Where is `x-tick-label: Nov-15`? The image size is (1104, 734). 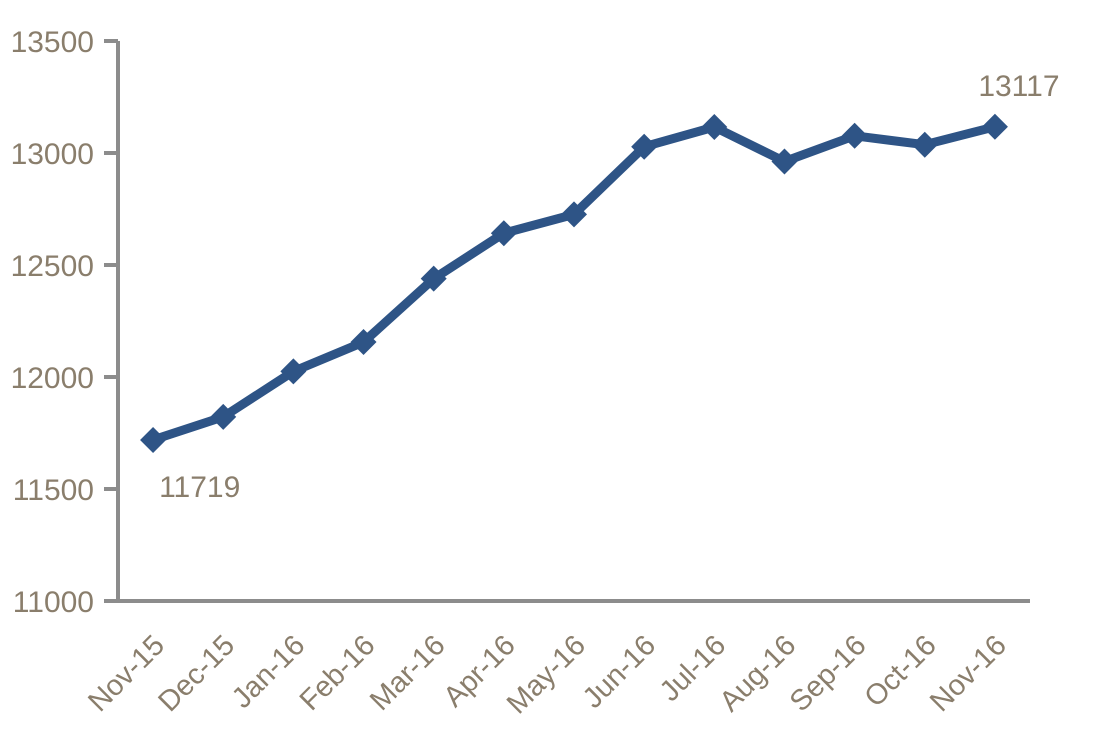 x-tick-label: Nov-15 is located at coordinates (126, 673).